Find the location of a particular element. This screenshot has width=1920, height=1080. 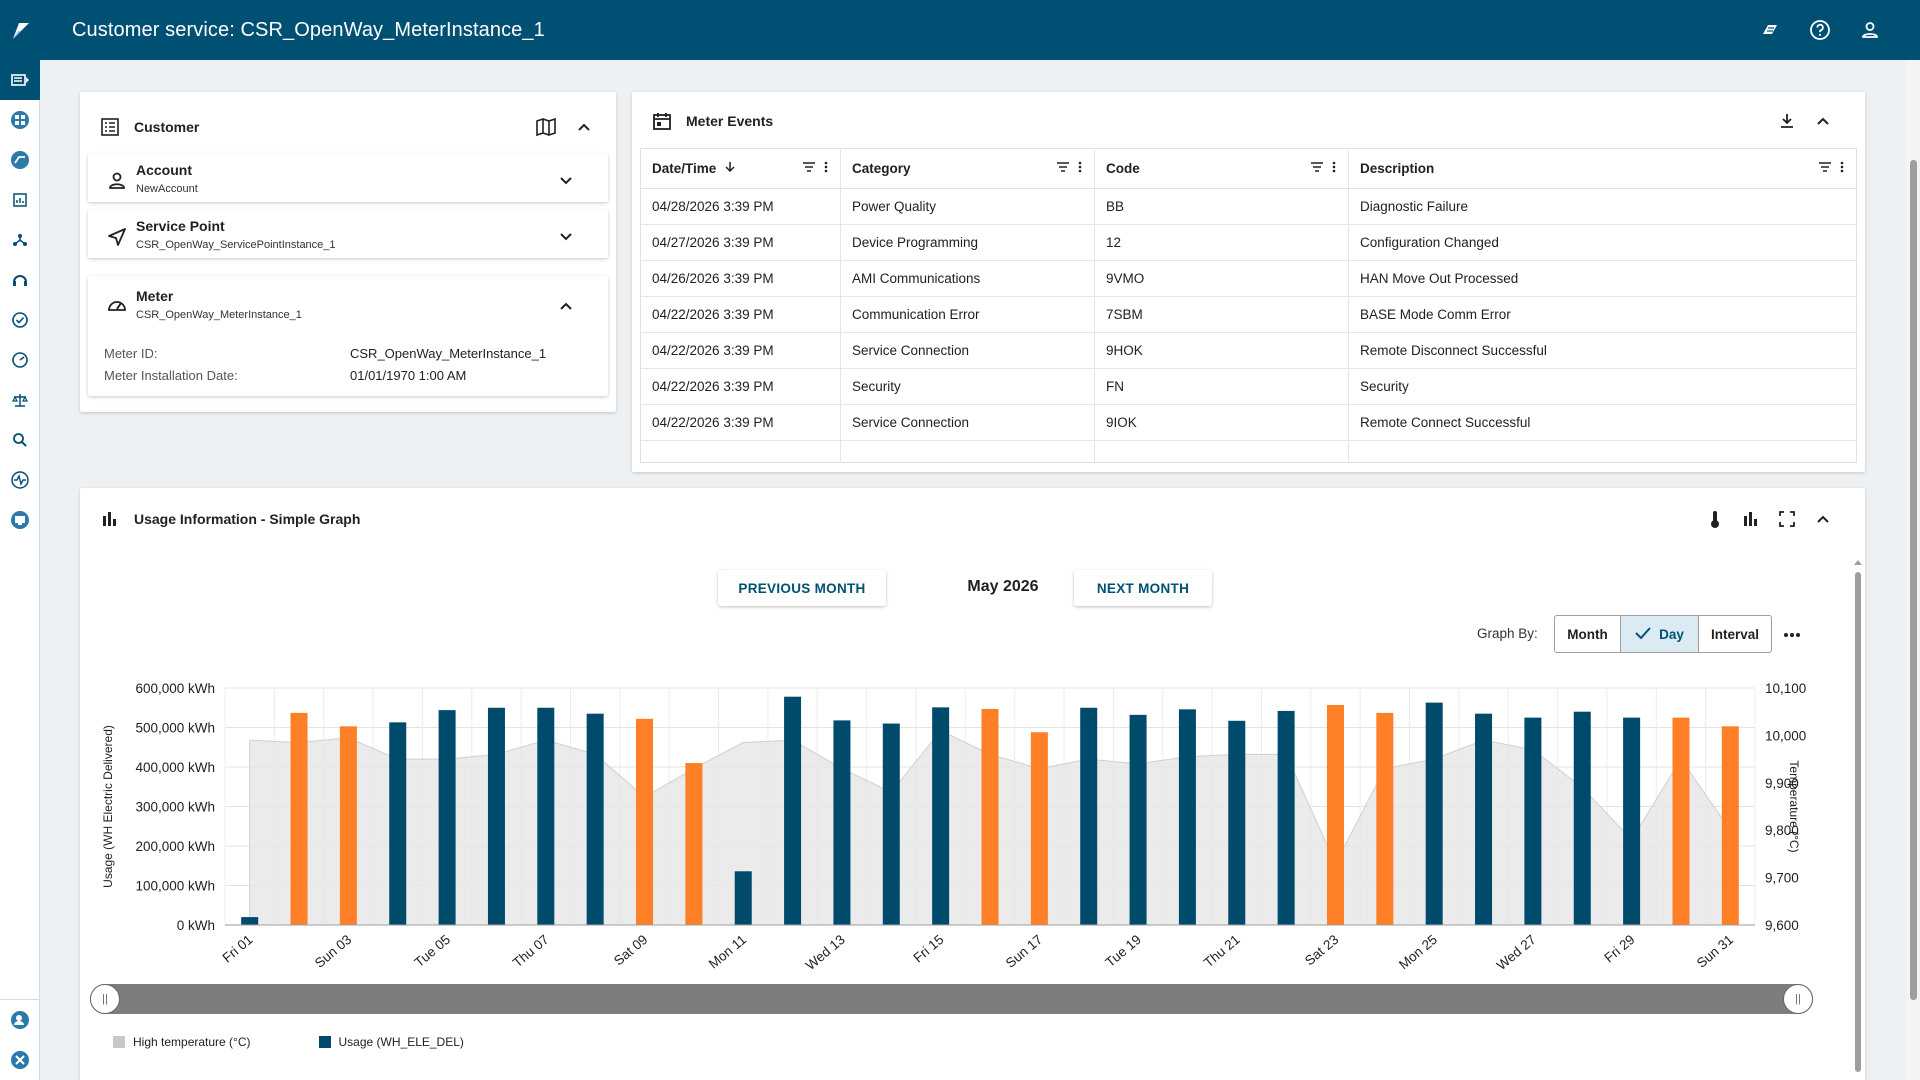

legend-item-usage: Usage (WH_ELE_DEL) is located at coordinates (391, 1042).